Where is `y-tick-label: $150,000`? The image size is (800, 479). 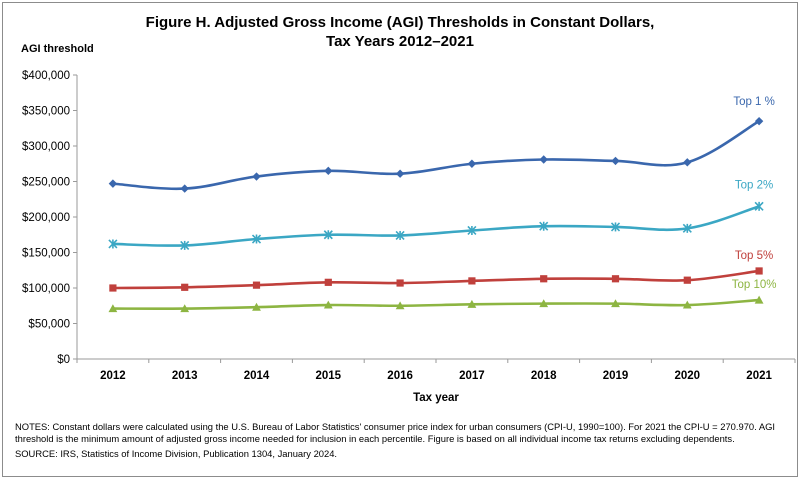
y-tick-label: $150,000 is located at coordinates (46, 254).